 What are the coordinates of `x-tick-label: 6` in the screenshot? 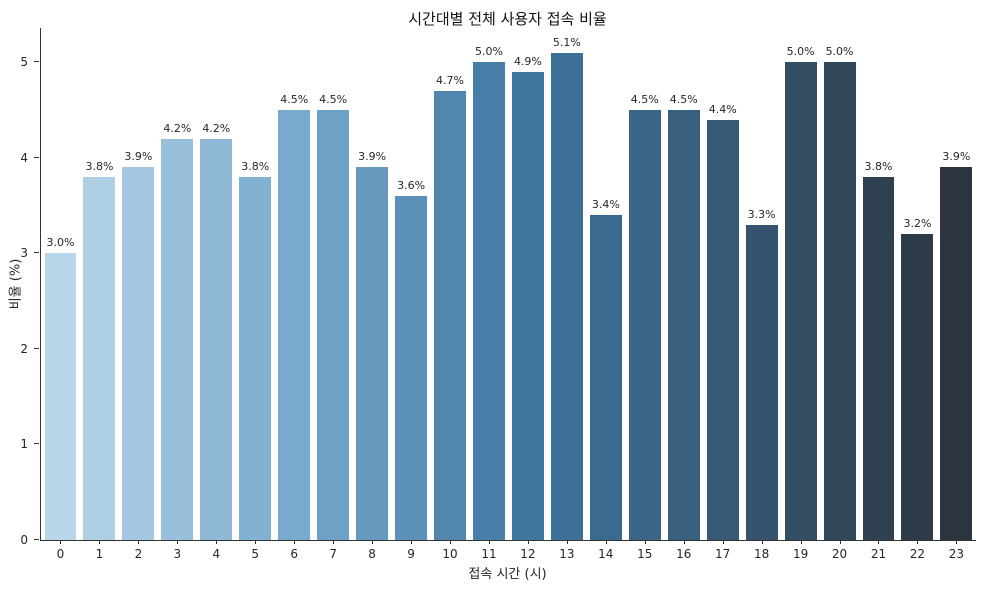 It's located at (294, 554).